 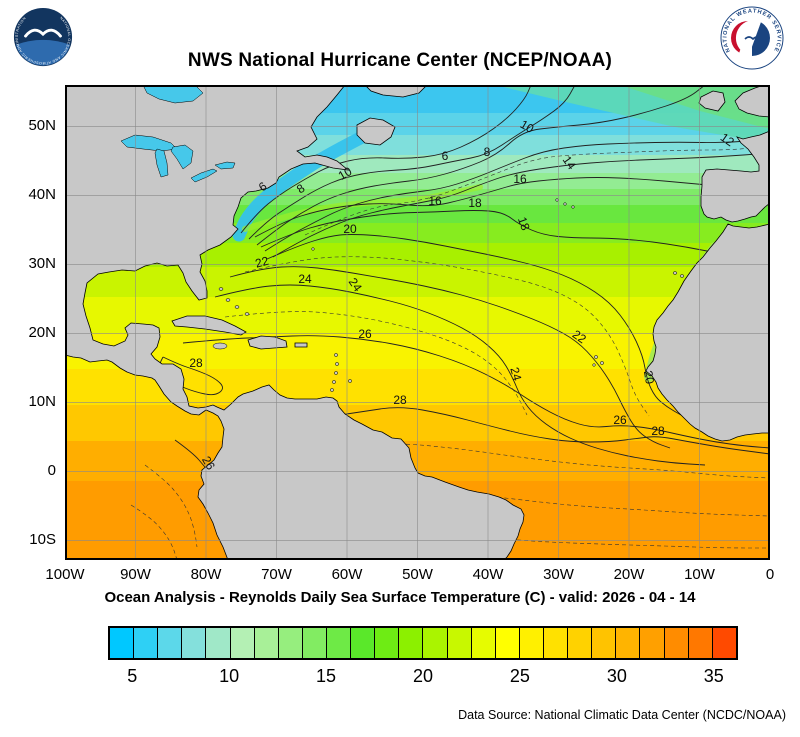 I want to click on nws-logo: NATIONAL WEATHER SERVICE, so click(x=752, y=38).